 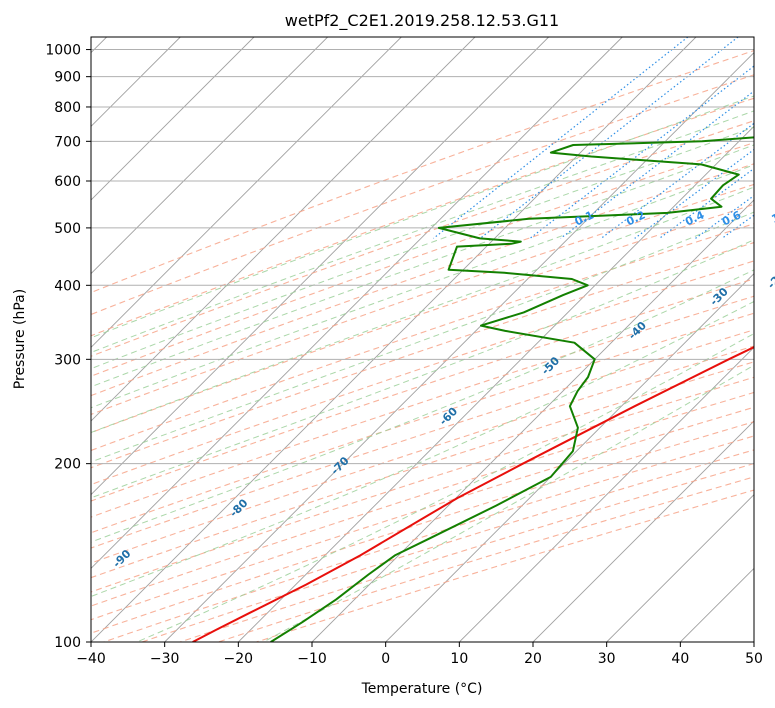 What do you see at coordinates (680, 659) in the screenshot?
I see `x-tick-label: 40` at bounding box center [680, 659].